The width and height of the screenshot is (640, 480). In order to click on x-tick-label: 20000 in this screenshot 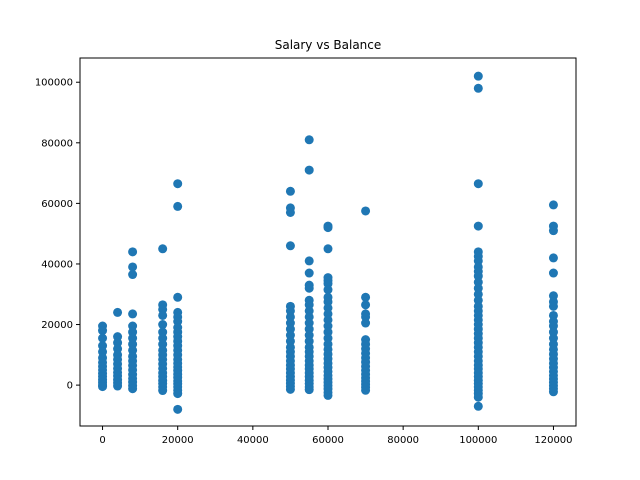, I will do `click(178, 440)`.